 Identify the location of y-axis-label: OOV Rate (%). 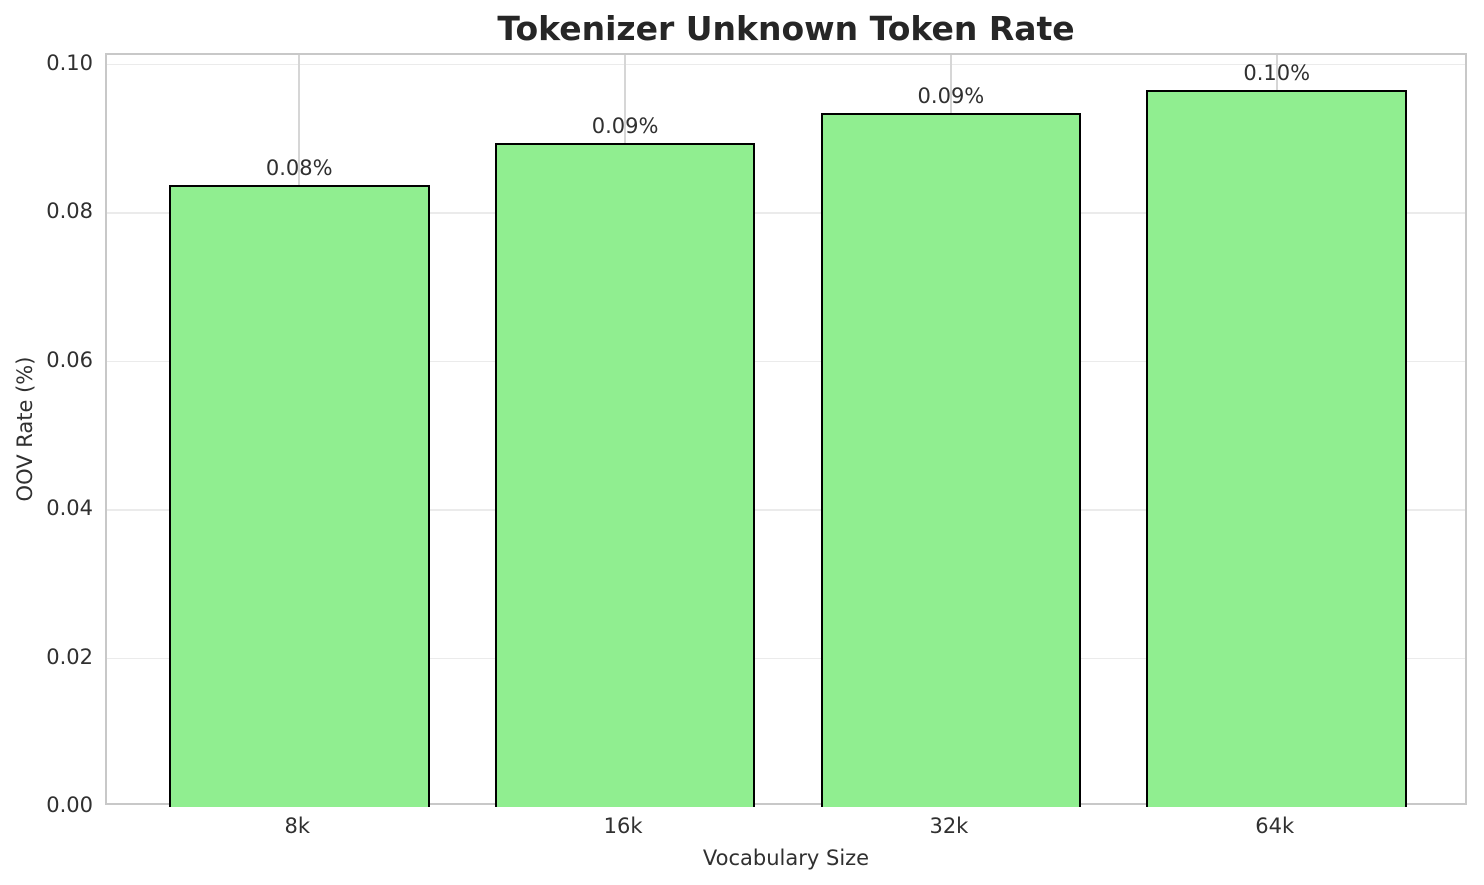
(25, 429).